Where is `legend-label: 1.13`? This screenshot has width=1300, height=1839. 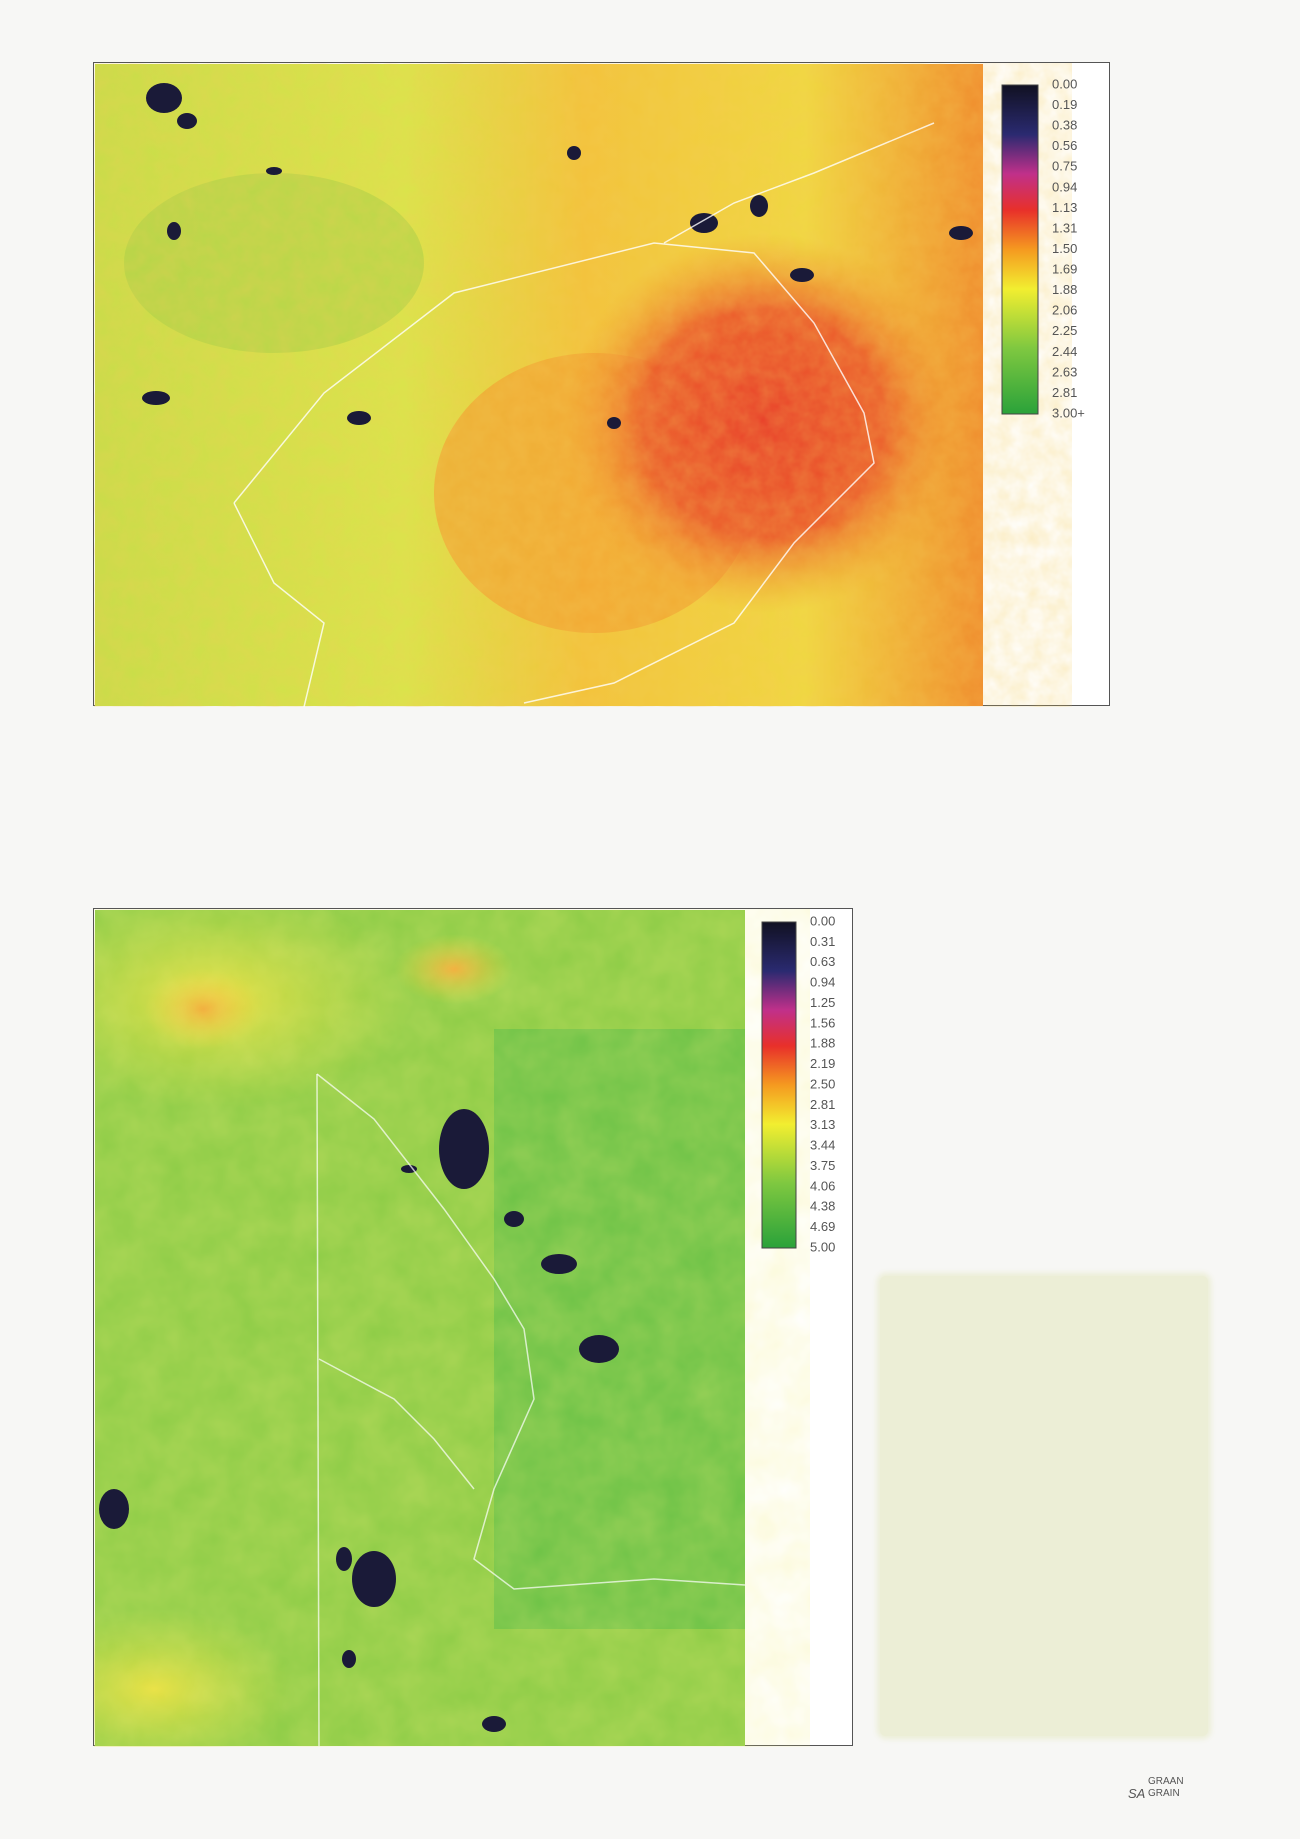 legend-label: 1.13 is located at coordinates (1064, 207).